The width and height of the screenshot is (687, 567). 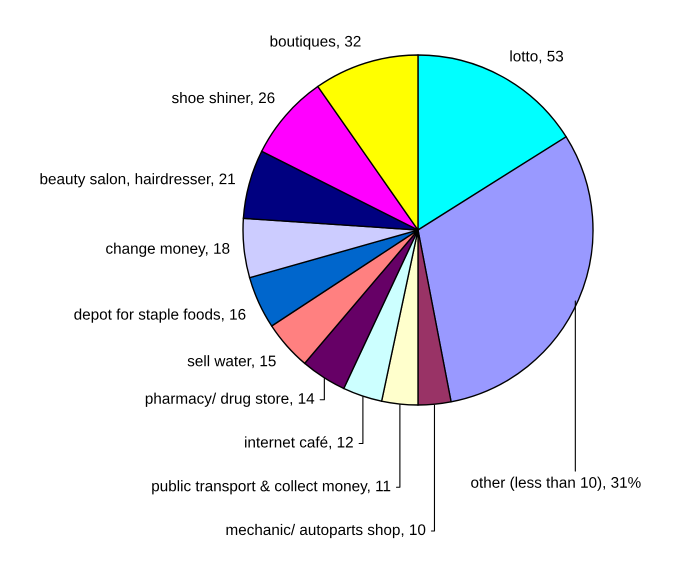 What do you see at coordinates (230, 399) in the screenshot?
I see `slice-label: pharmacy/ drug store, 14` at bounding box center [230, 399].